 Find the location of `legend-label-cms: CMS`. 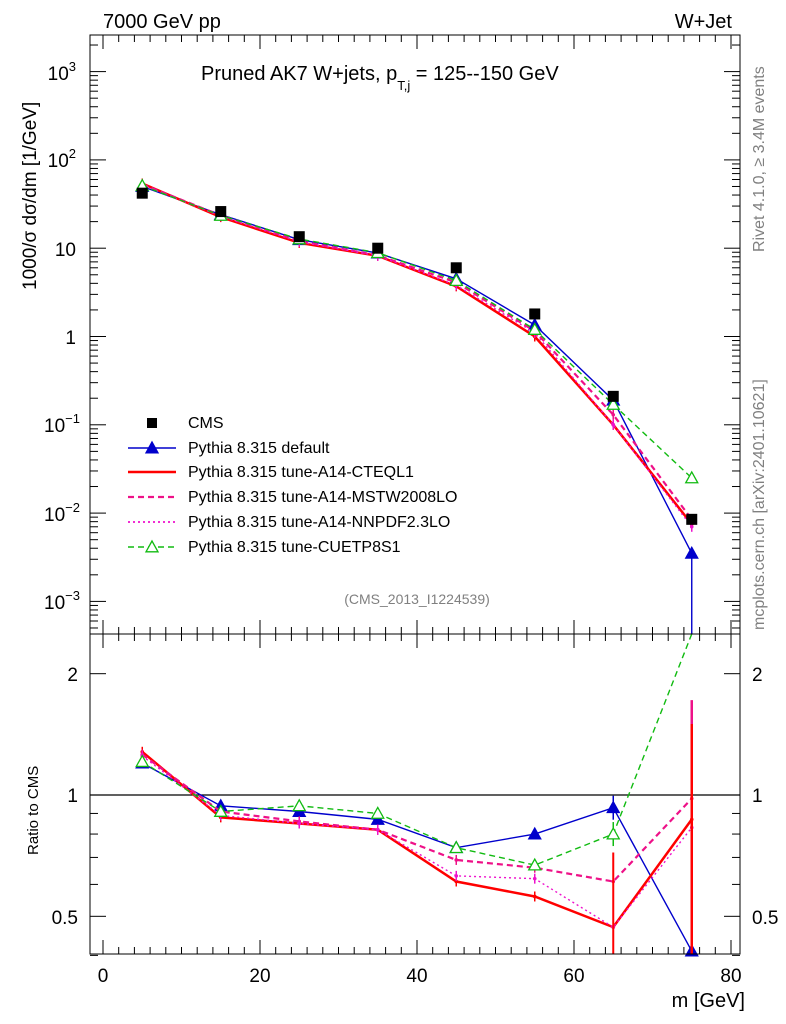

legend-label-cms: CMS is located at coordinates (206, 423).